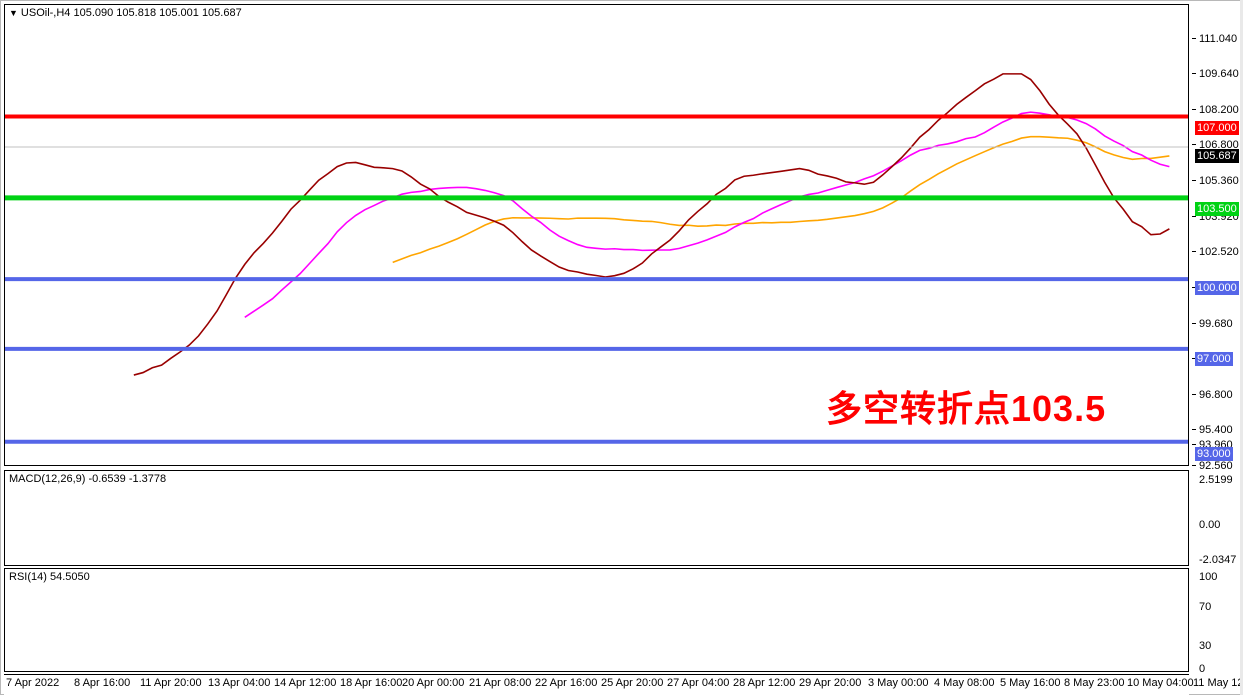 This screenshot has height=695, width=1243. Describe the element at coordinates (1160, 683) in the screenshot. I see `time-axis-tick: 10 May 04:00` at that location.